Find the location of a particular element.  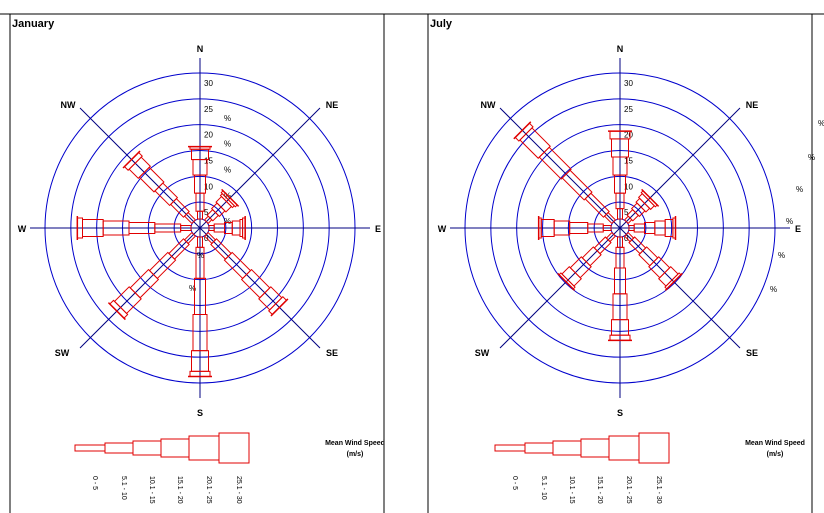

stray-percent-labels: %%%%%% is located at coordinates (797, 206).